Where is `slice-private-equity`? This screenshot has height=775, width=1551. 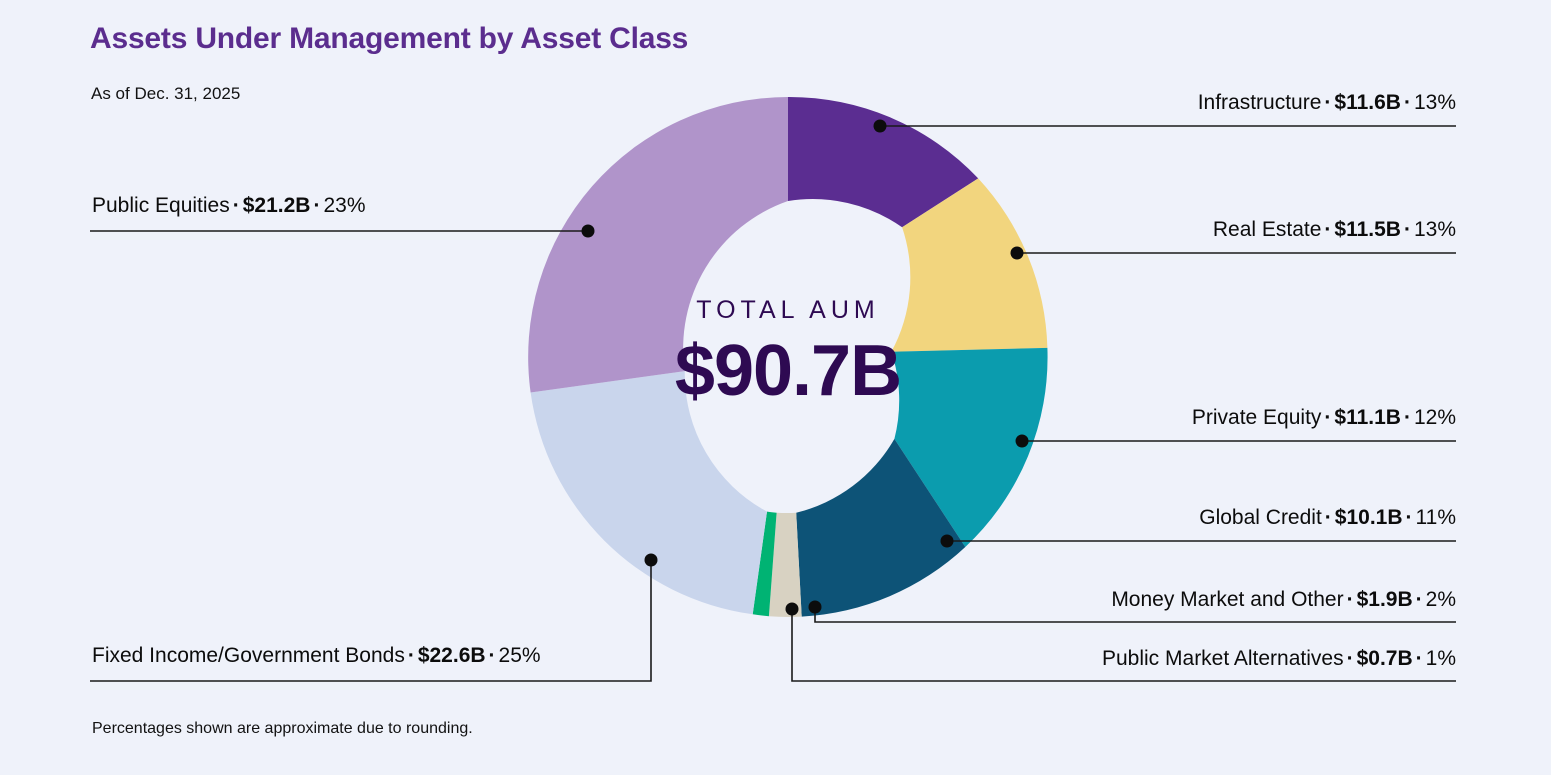
slice-private-equity is located at coordinates (969, 447).